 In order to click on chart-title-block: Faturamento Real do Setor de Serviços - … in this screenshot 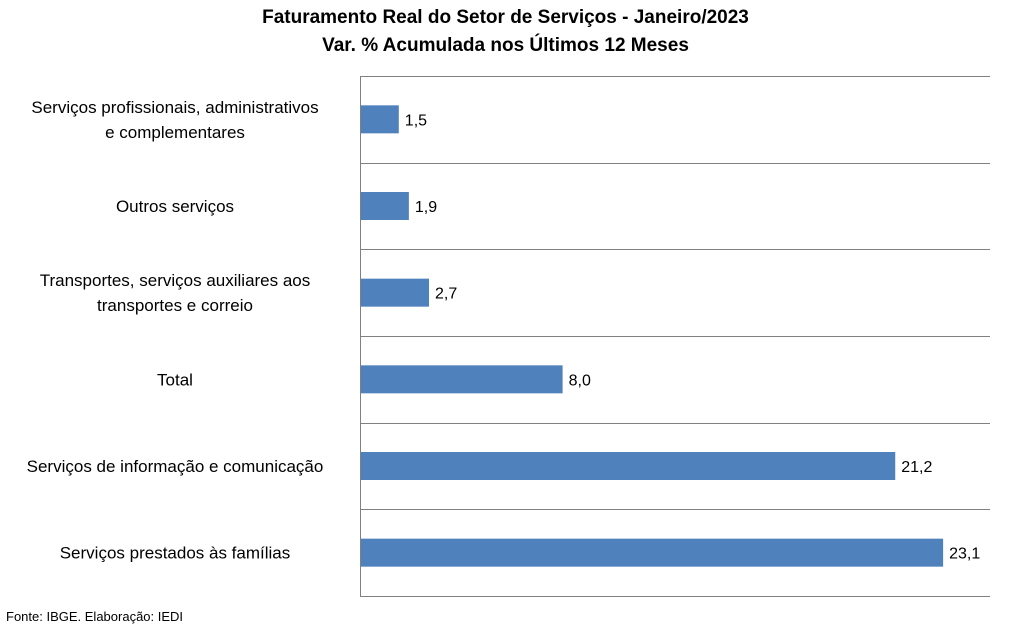, I will do `click(505, 32)`.